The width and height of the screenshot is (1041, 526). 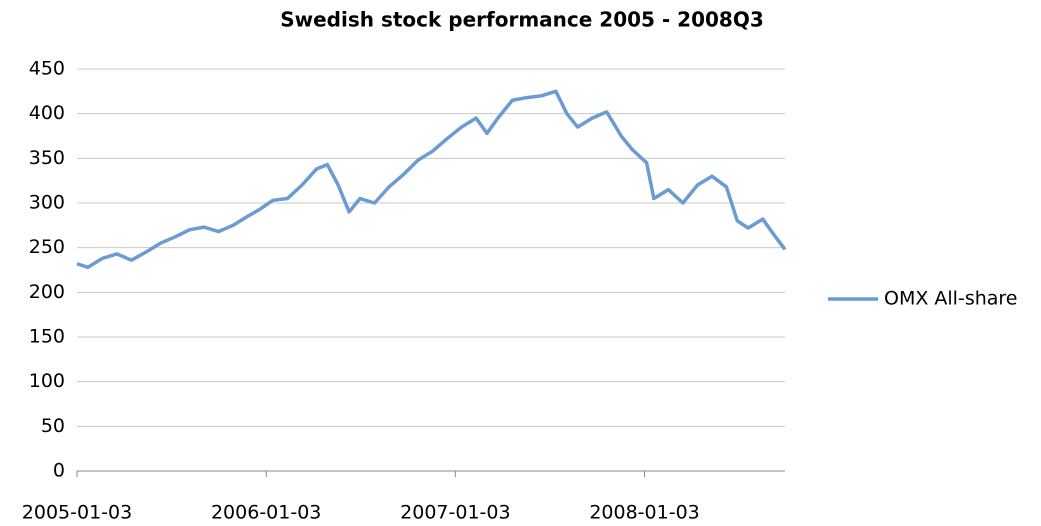 I want to click on y-tick-label: 250, so click(x=47, y=247).